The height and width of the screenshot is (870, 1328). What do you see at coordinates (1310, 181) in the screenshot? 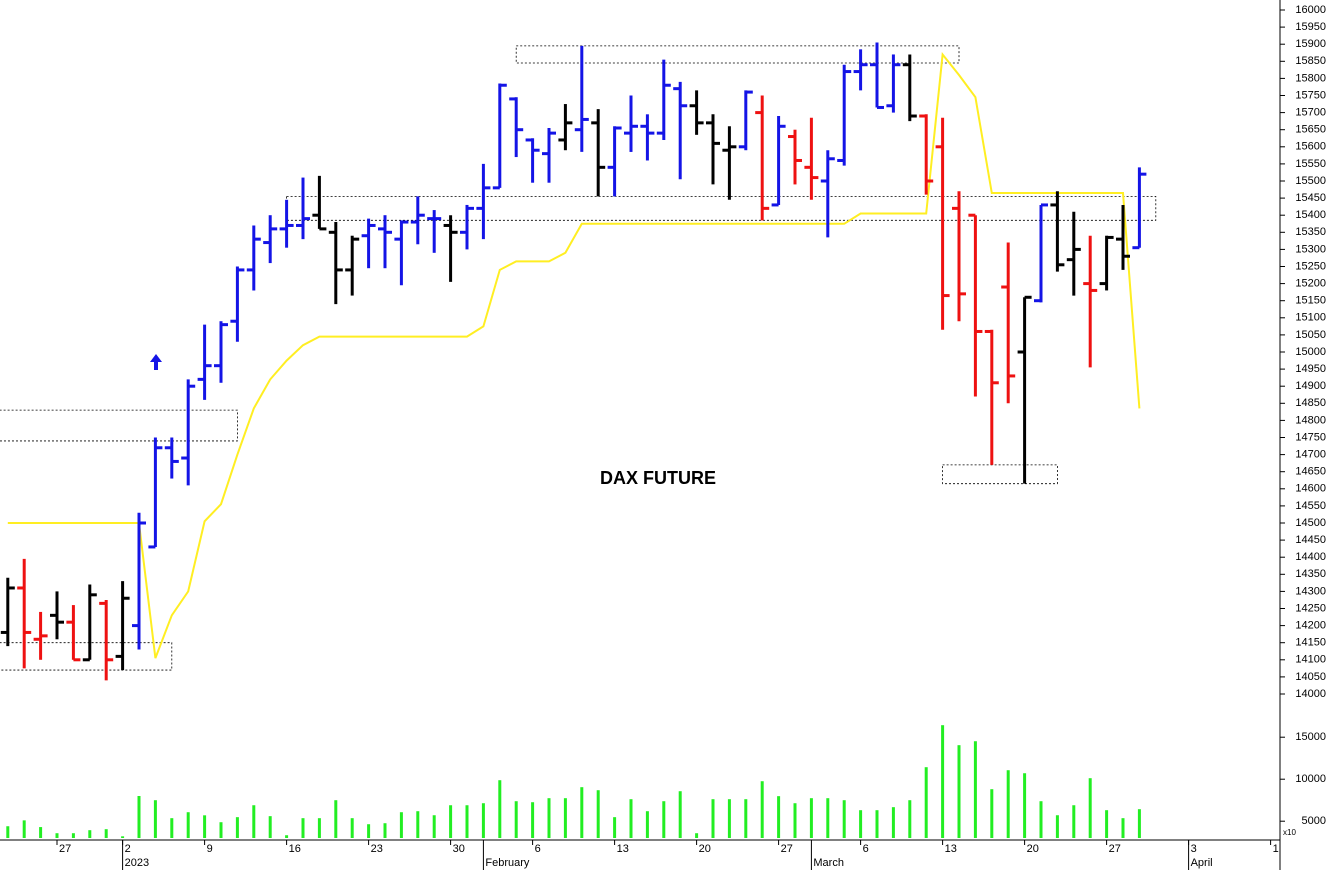
I see `y-tick-label: 15500` at bounding box center [1310, 181].